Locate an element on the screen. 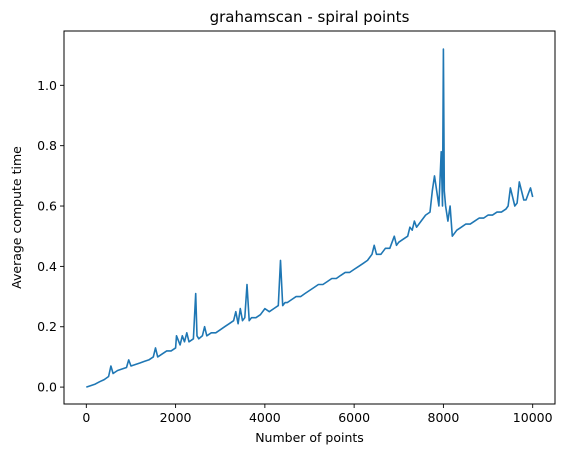 The image size is (567, 455). x-axis: 0 2000 4000 6000 8000 10000 is located at coordinates (317, 414).